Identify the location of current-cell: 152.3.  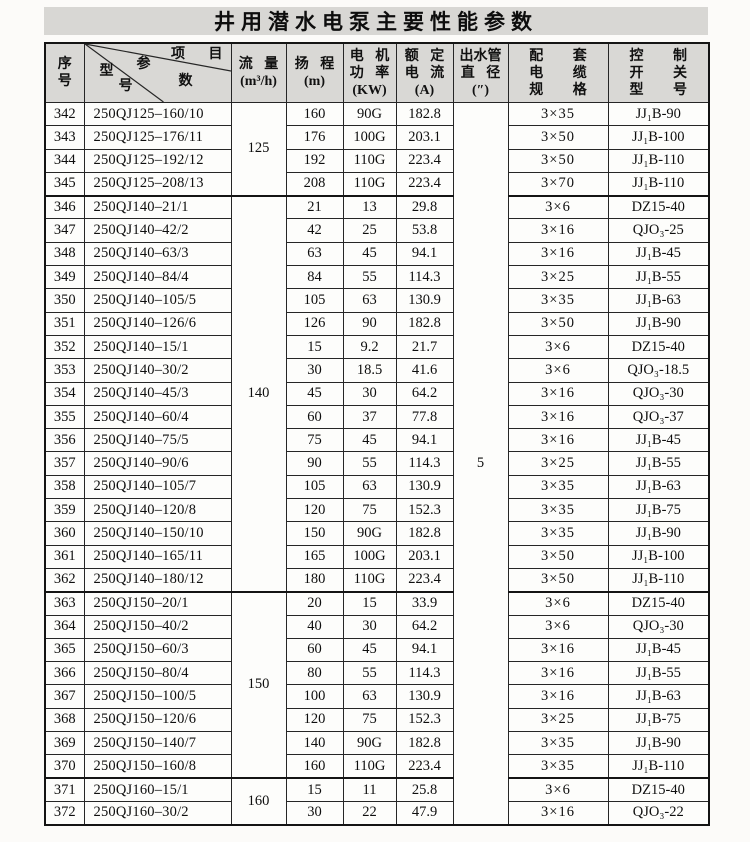
(424, 510).